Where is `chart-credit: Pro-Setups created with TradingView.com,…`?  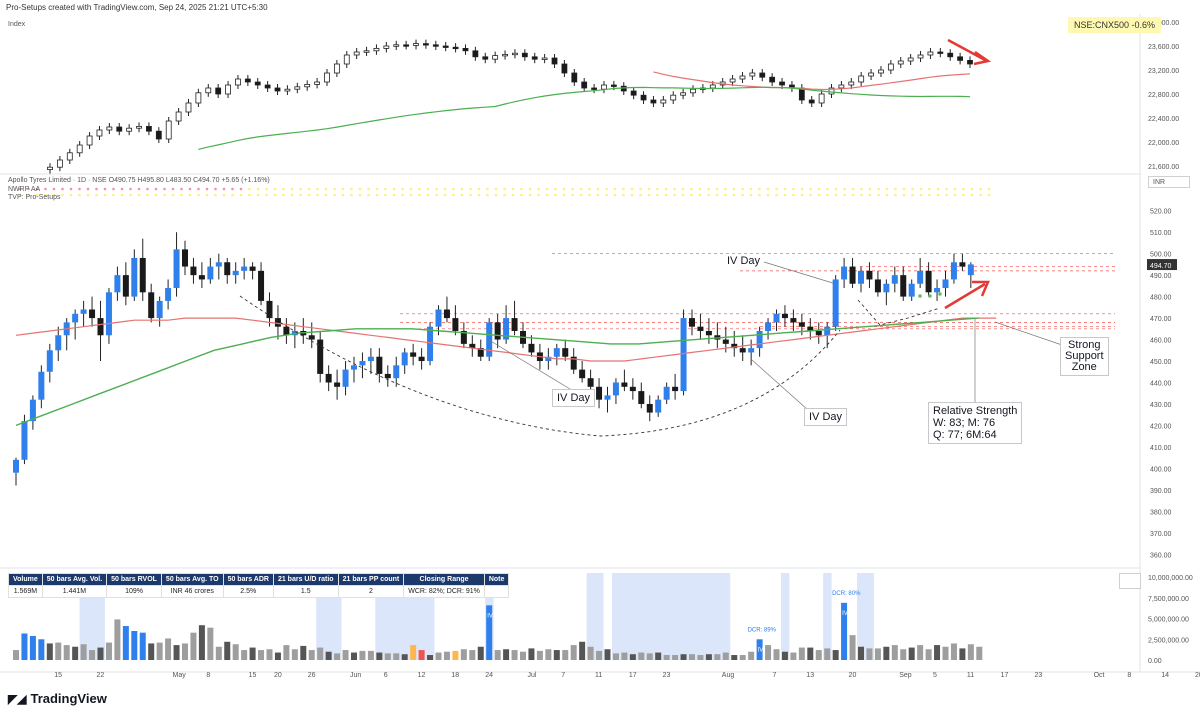 chart-credit: Pro-Setups created with TradingView.com,… is located at coordinates (137, 7).